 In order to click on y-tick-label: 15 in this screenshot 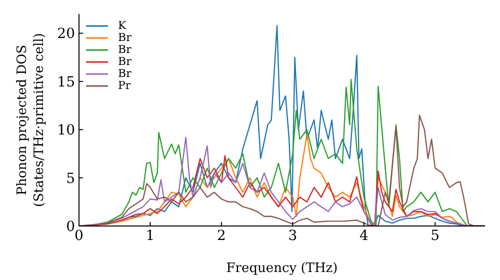, I will do `click(66, 82)`.